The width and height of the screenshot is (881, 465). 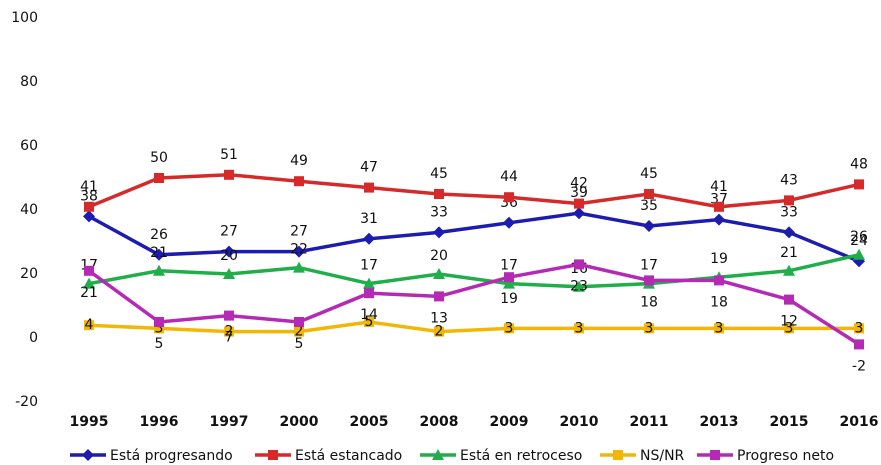 I want to click on x-tick-label: 2015, so click(x=789, y=422).